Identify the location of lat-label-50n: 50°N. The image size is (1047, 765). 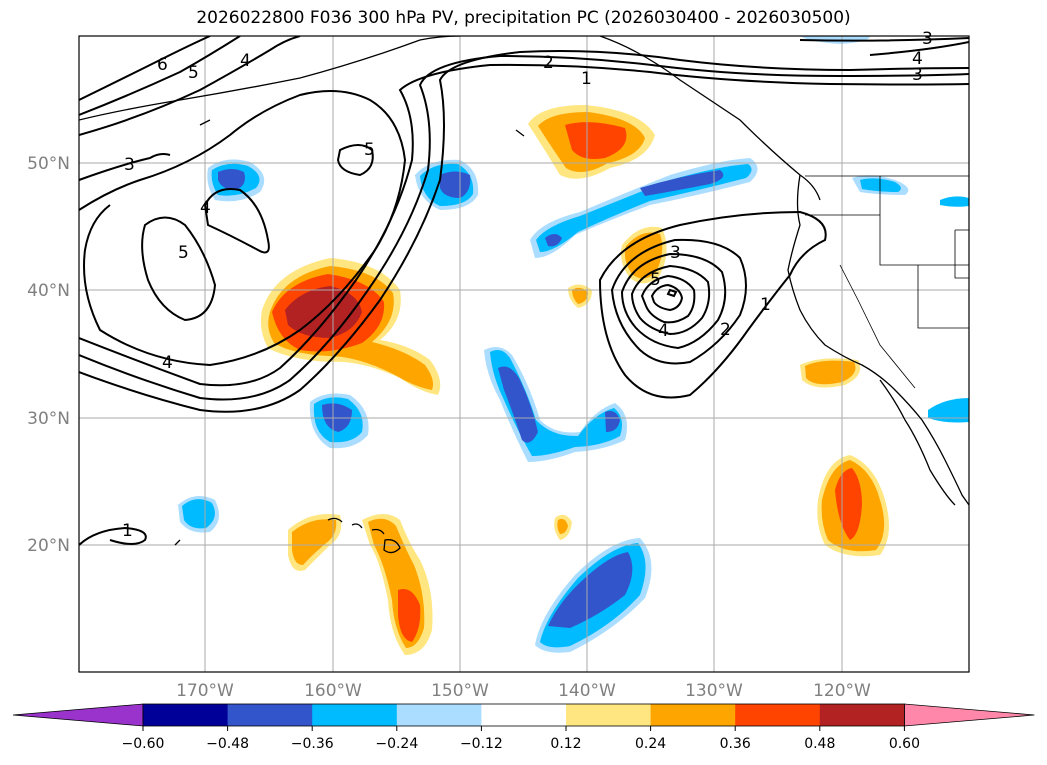
(48, 164).